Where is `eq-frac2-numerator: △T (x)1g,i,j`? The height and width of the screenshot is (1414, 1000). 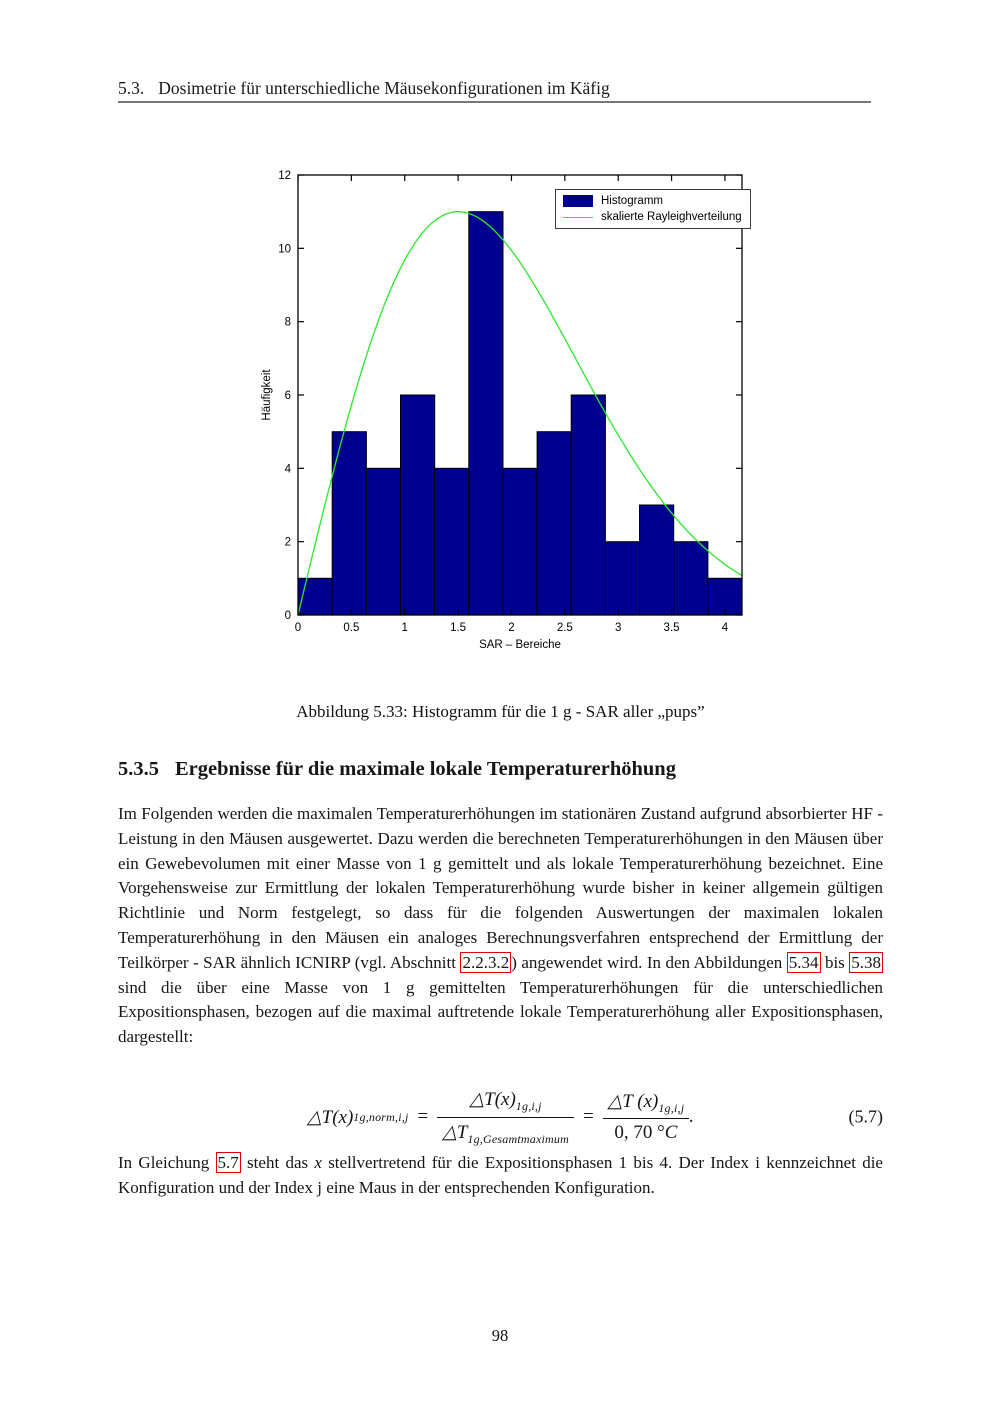
eq-frac2-numerator: △T (x)1g,i,j is located at coordinates (646, 1102).